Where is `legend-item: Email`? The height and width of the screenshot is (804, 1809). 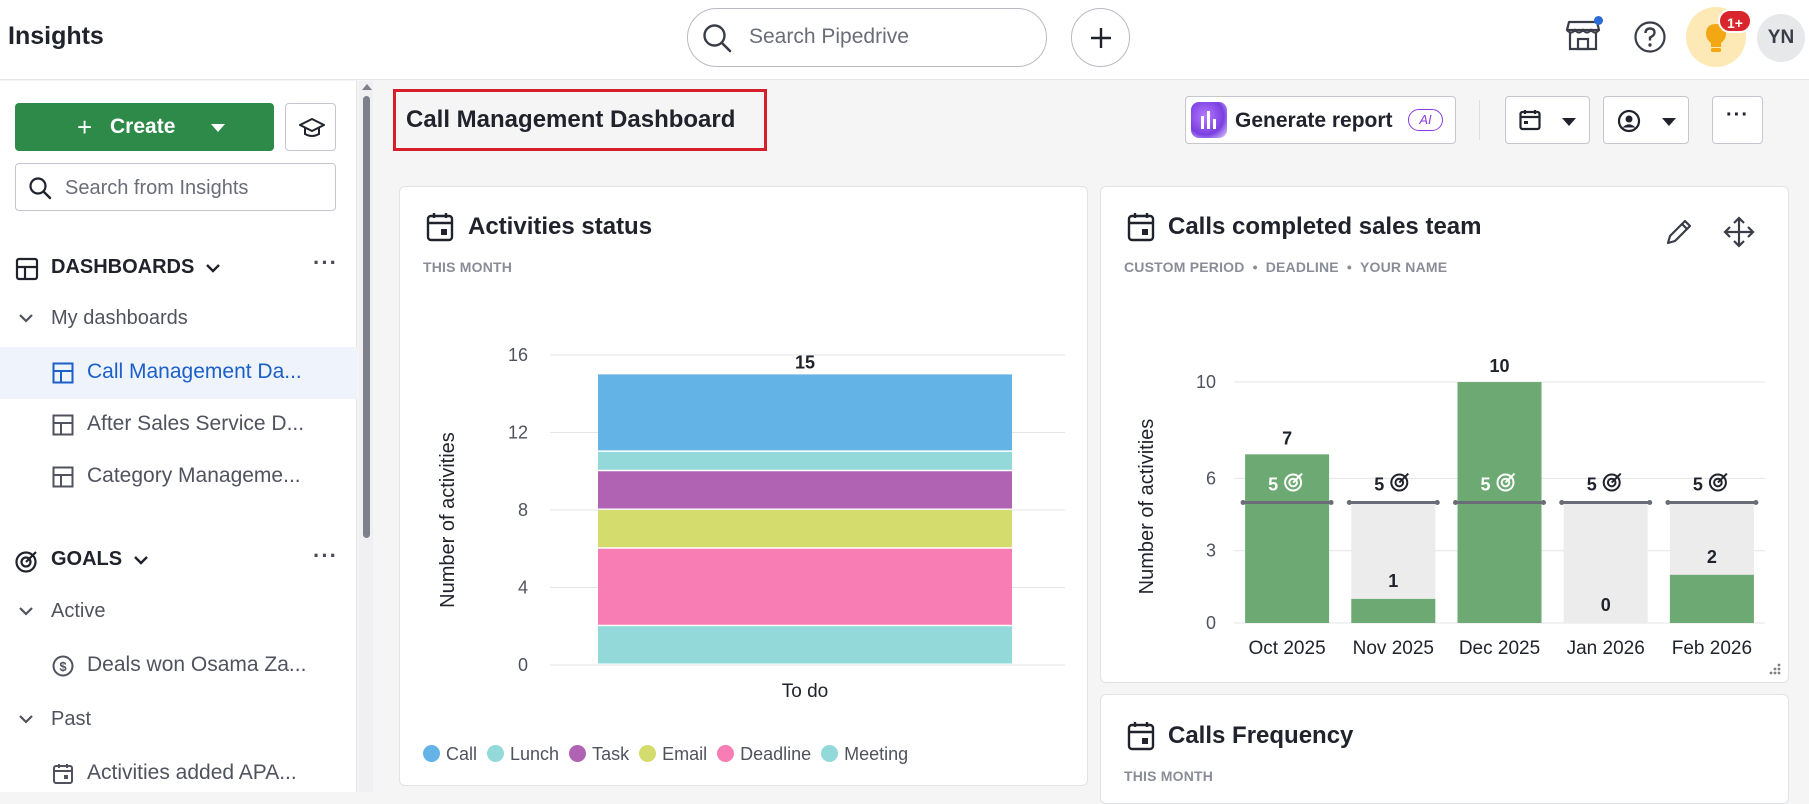 legend-item: Email is located at coordinates (673, 754).